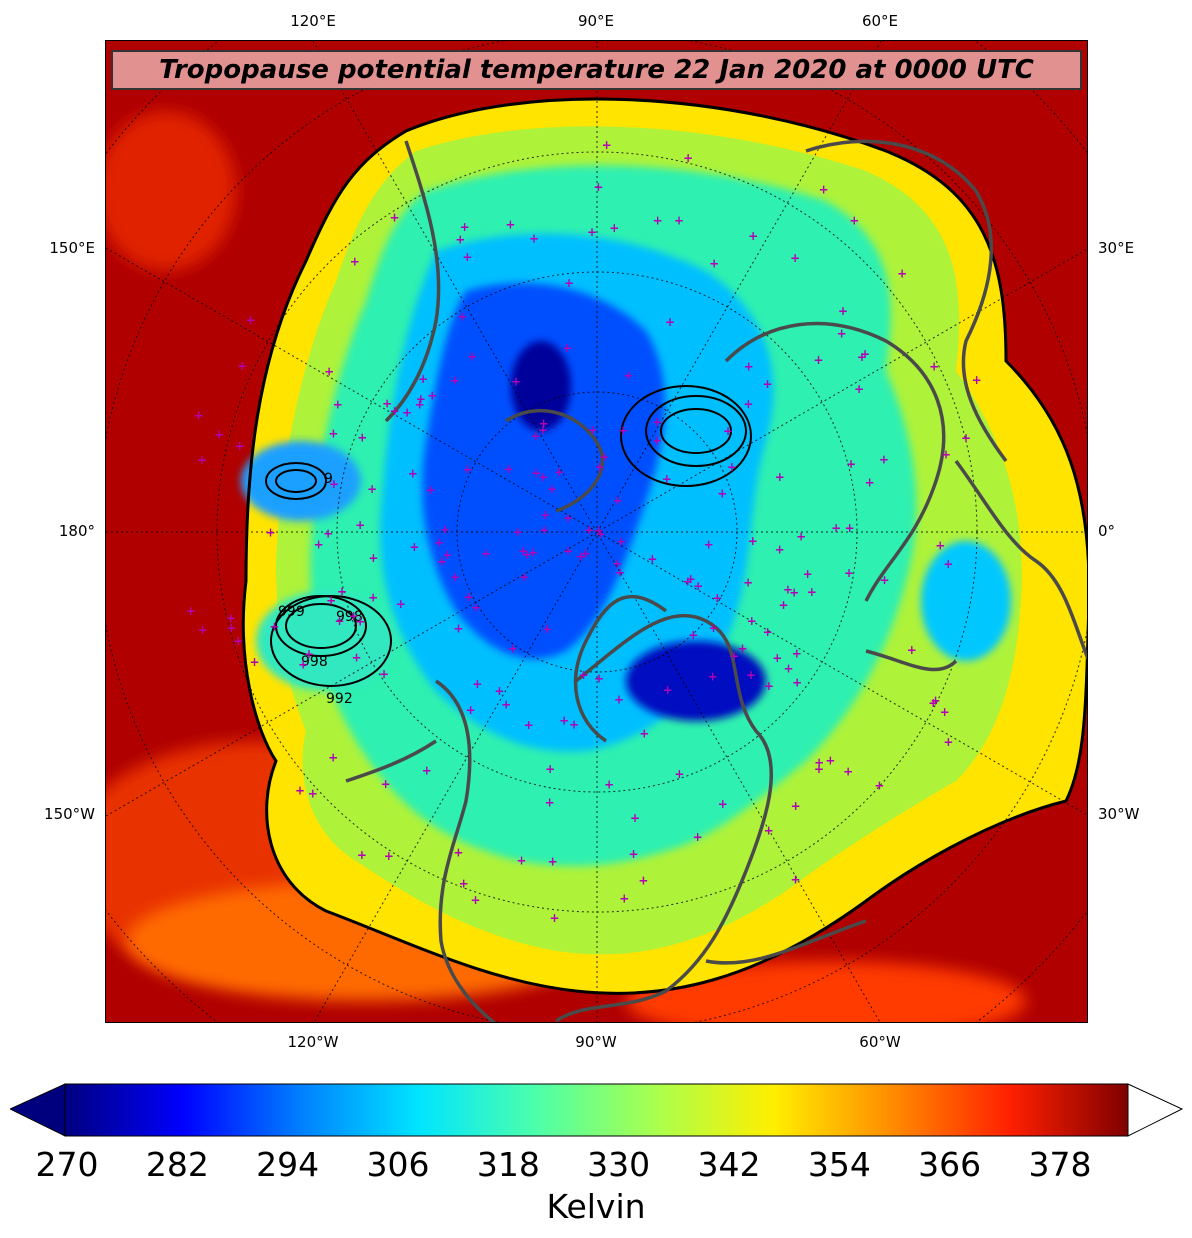 The width and height of the screenshot is (1192, 1238). Describe the element at coordinates (38, 1110) in the screenshot. I see `colorbar-min-extension` at that location.